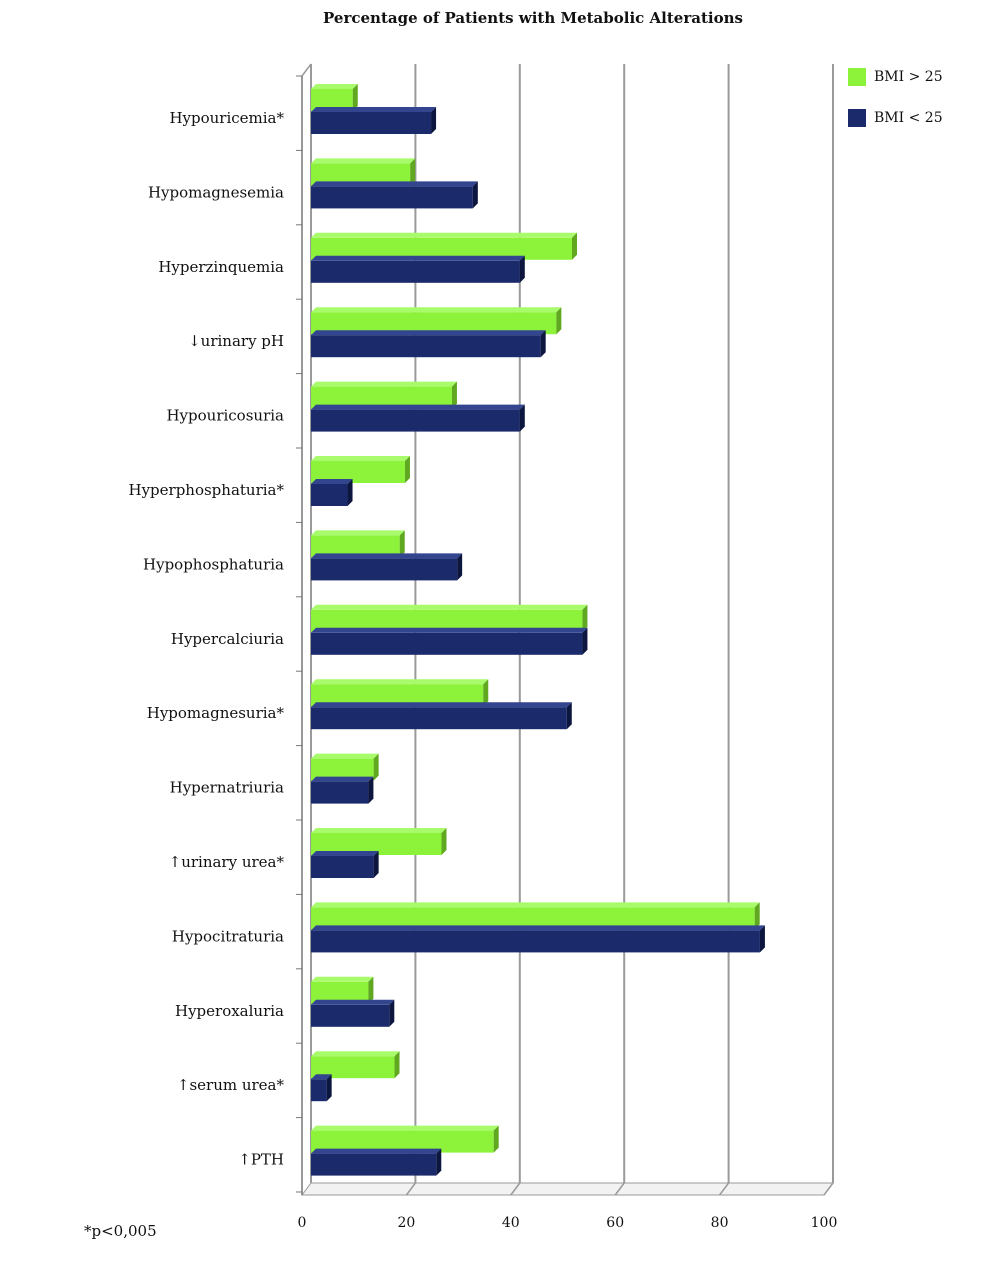  I want to click on category-label-2: Hyperzinquemia, so click(221, 267).